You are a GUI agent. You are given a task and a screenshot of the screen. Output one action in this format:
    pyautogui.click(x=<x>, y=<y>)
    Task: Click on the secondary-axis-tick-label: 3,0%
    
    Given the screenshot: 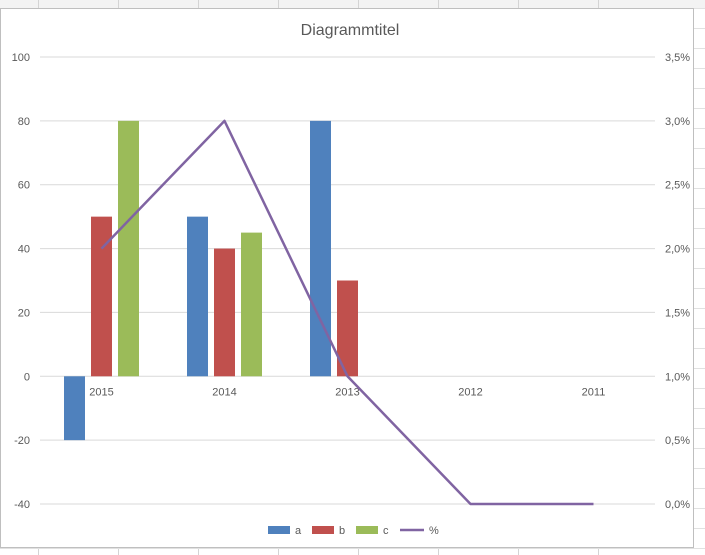 What is the action you would take?
    pyautogui.click(x=677, y=122)
    